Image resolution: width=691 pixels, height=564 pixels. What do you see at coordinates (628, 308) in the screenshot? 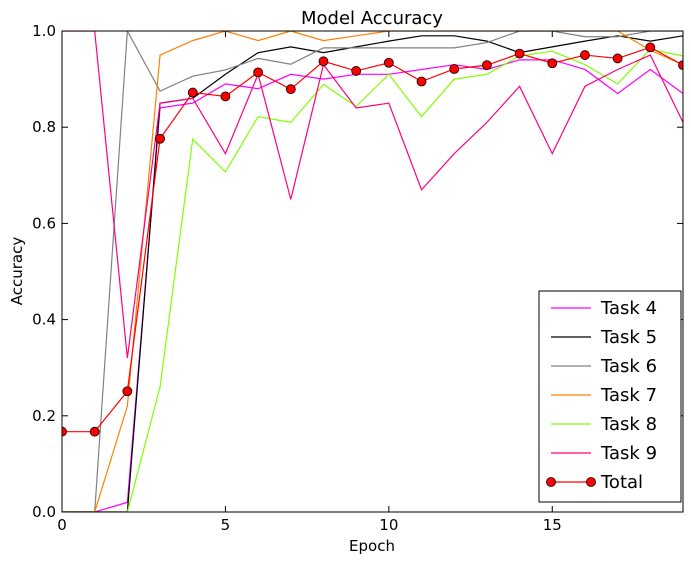
I see `legend-label-0: Task 4` at bounding box center [628, 308].